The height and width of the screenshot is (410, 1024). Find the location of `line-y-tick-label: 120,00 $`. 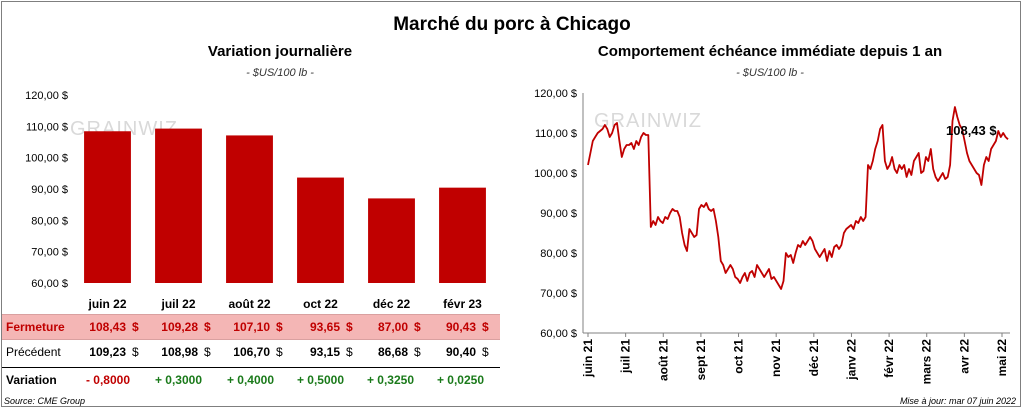

line-y-tick-label: 120,00 $ is located at coordinates (555, 94).